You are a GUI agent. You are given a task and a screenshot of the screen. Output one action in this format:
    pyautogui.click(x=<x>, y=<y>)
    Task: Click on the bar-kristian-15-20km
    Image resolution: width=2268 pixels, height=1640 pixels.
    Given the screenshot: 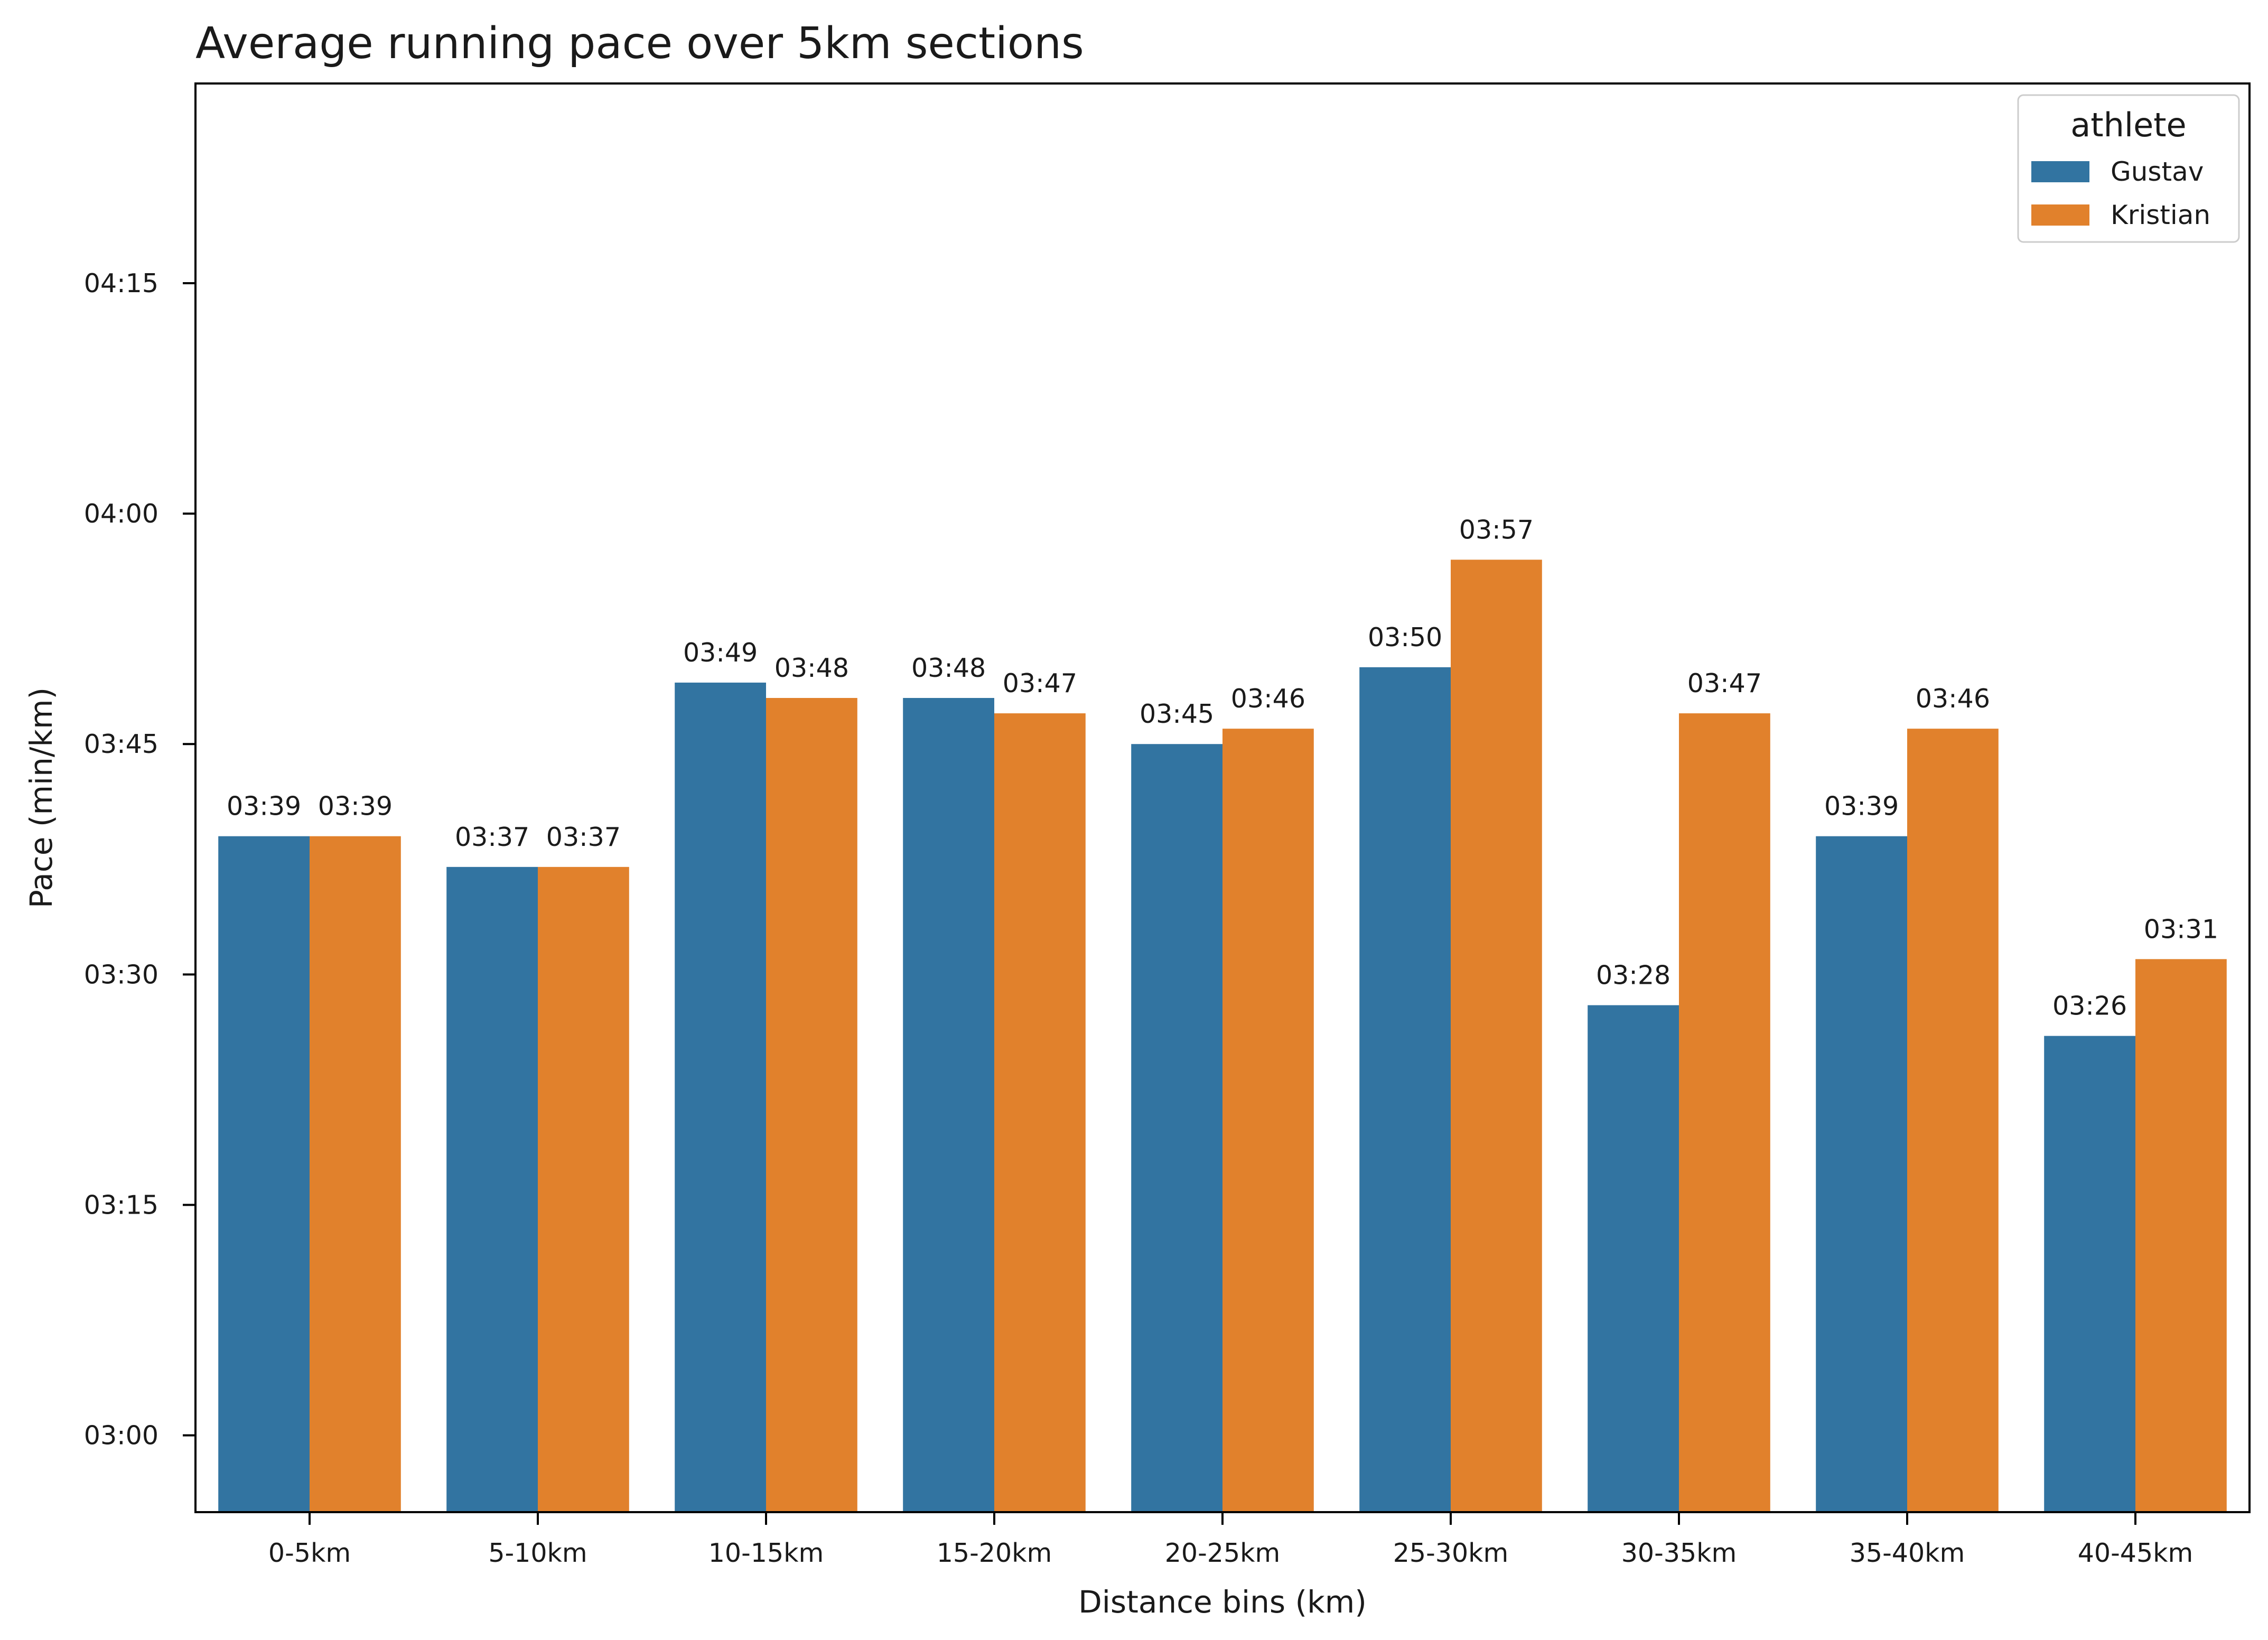 What is the action you would take?
    pyautogui.click(x=1040, y=1112)
    